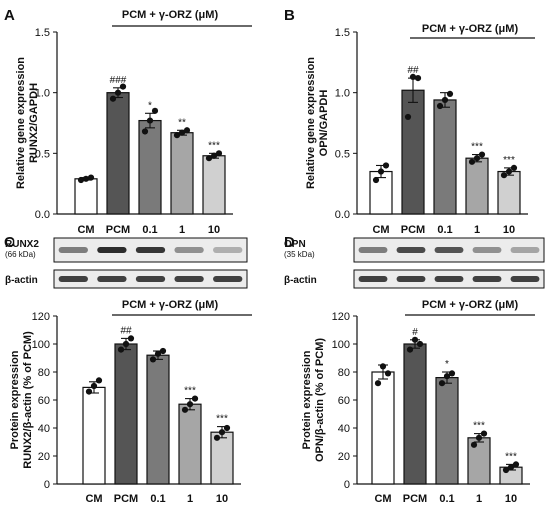  What do you see at coordinates (9, 15) in the screenshot?
I see `panel-letter: A` at bounding box center [9, 15].